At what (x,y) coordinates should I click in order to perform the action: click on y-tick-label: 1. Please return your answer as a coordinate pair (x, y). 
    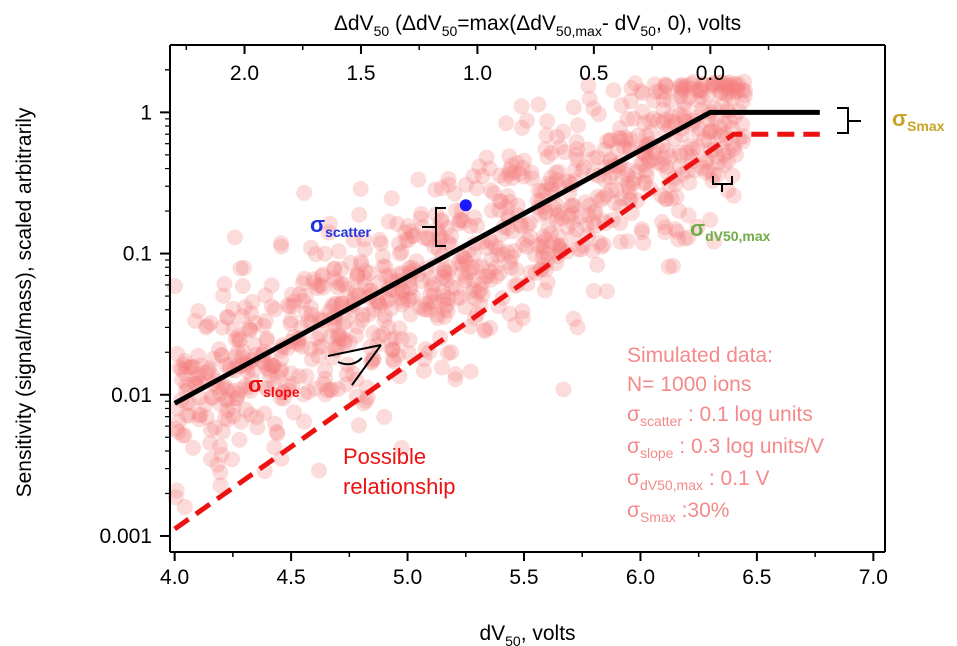
    Looking at the image, I should click on (146, 112).